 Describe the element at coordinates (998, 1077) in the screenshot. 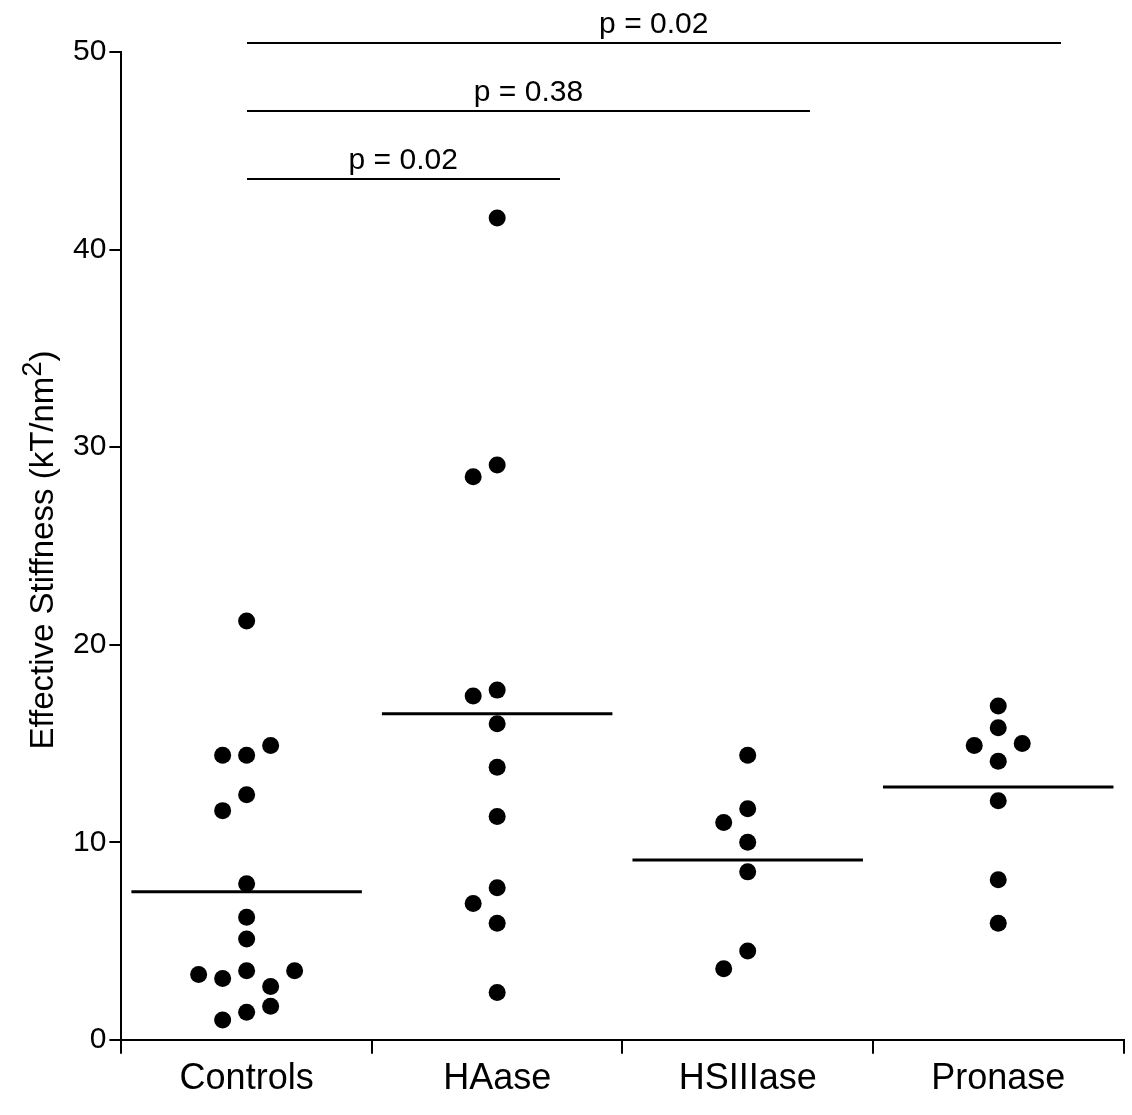

I see `x-tick-label: Pronase` at that location.